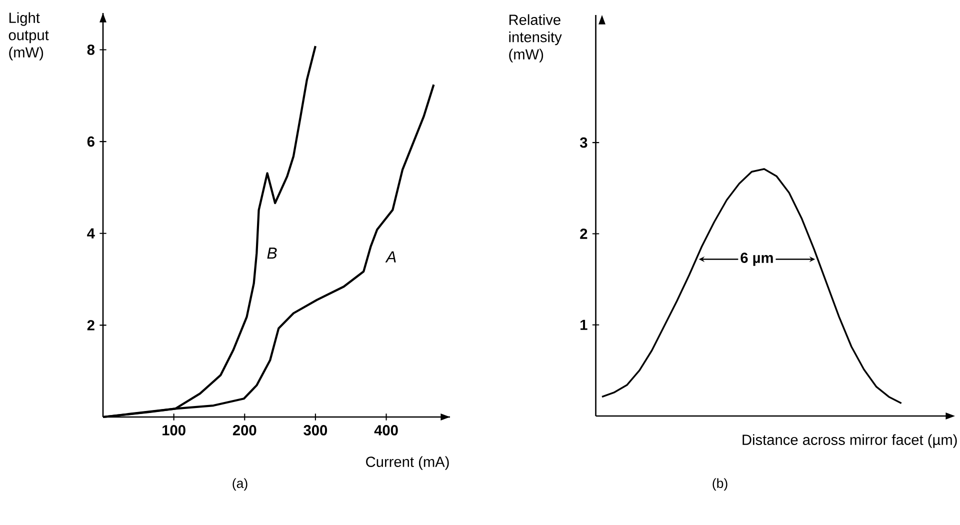 The height and width of the screenshot is (525, 960). I want to click on x-tick-label: 400, so click(386, 430).